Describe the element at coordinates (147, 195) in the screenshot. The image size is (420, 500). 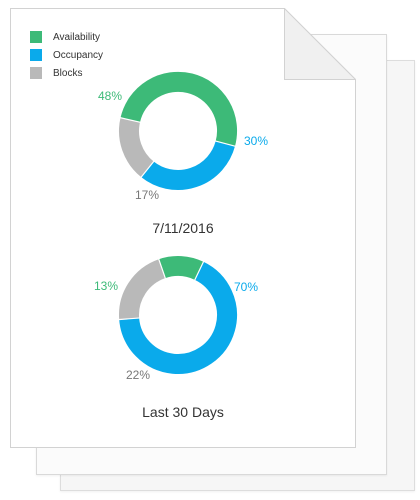
I see `slice-label-blocks: 17%` at that location.